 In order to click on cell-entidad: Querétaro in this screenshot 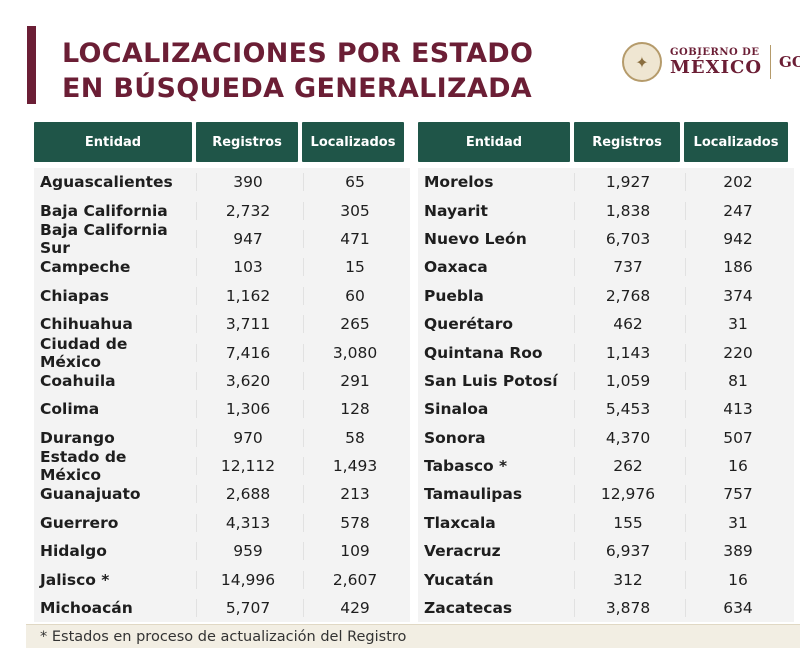, I will do `click(469, 324)`.